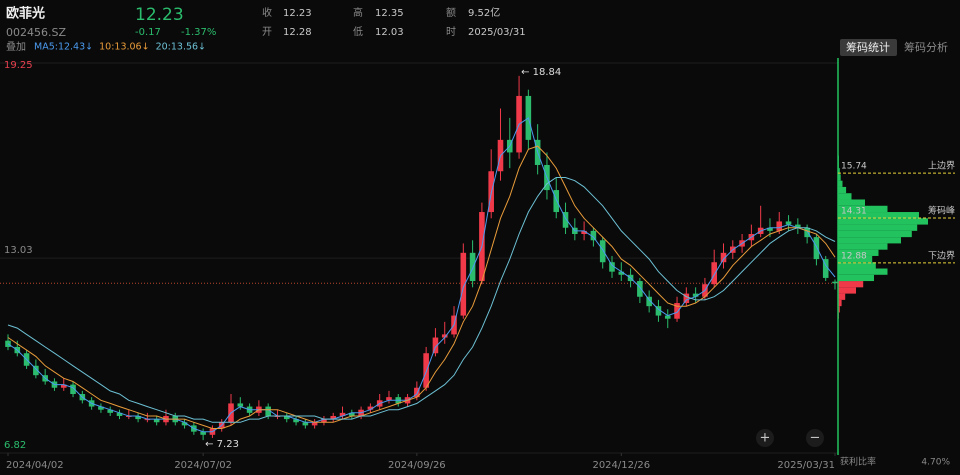 Image resolution: width=960 pixels, height=475 pixels. Describe the element at coordinates (222, 444) in the screenshot. I see `annotation: ← 7.23` at that location.